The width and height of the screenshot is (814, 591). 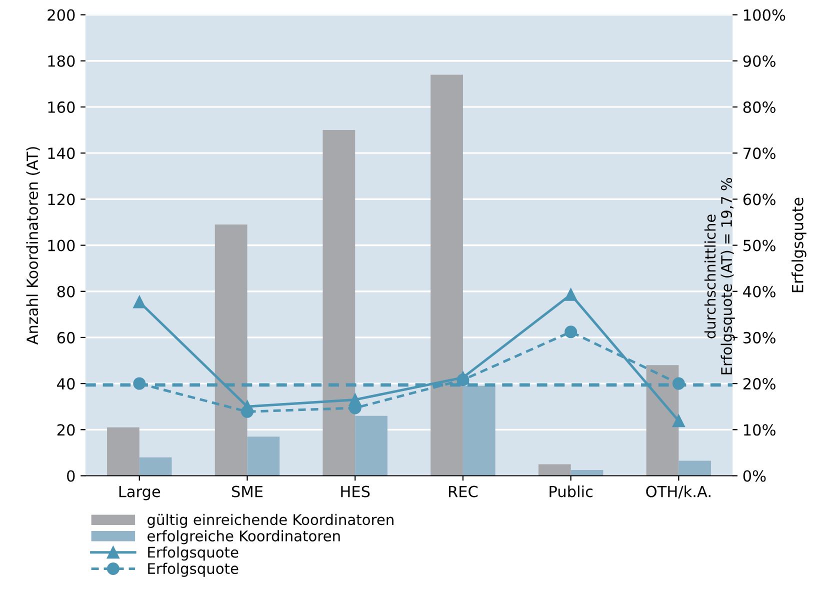 I want to click on y2-tick-label: 50%, so click(x=760, y=246).